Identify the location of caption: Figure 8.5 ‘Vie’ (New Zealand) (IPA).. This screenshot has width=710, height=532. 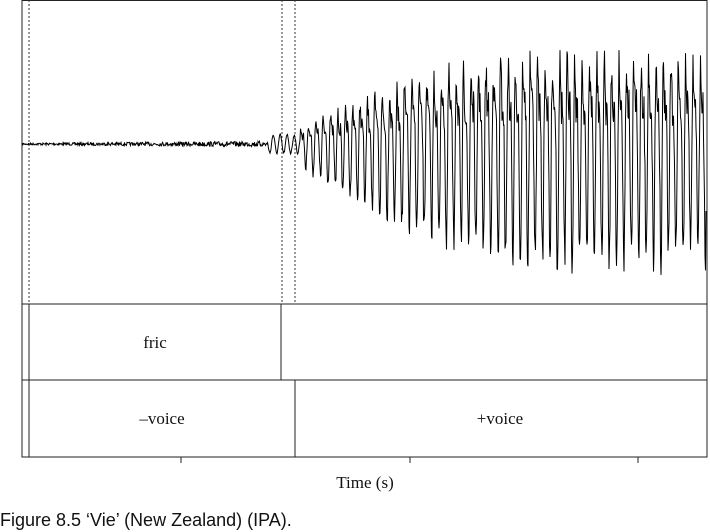
(146, 520).